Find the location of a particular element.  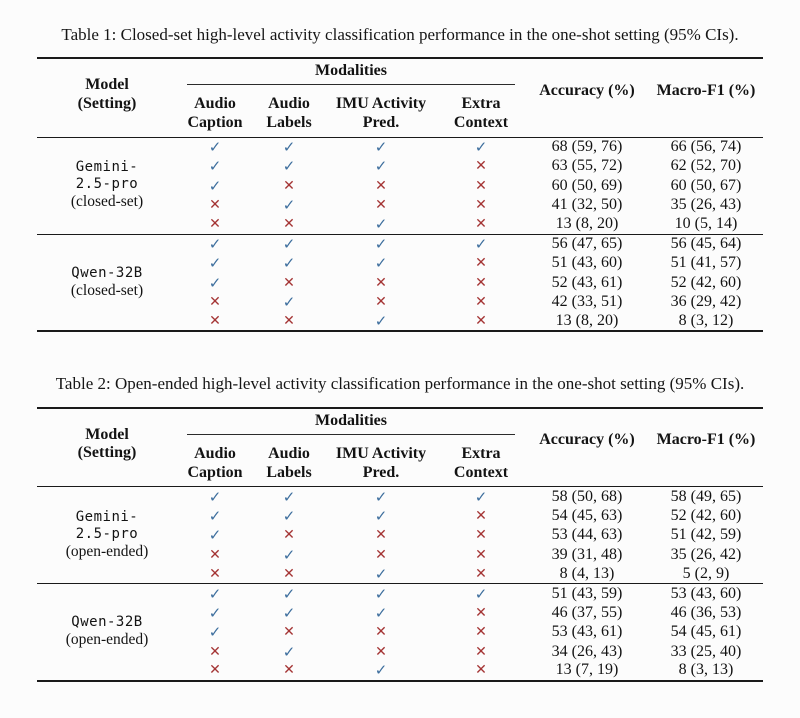

accuracy-value: 53 (43, 61) is located at coordinates (587, 632).